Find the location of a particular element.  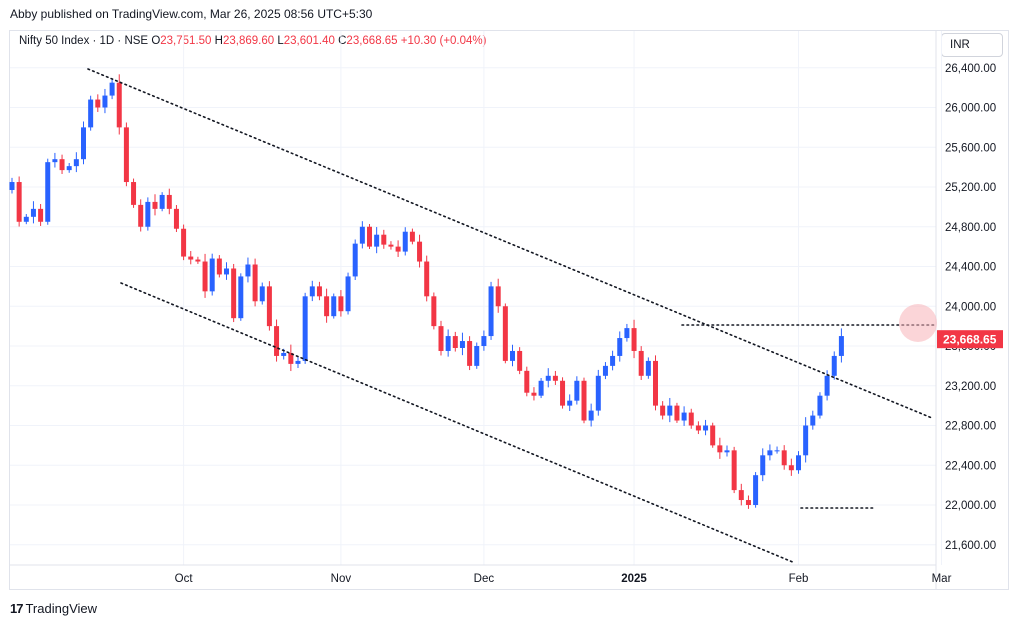

price-tick-label: 23,200.00 is located at coordinates (970, 387).